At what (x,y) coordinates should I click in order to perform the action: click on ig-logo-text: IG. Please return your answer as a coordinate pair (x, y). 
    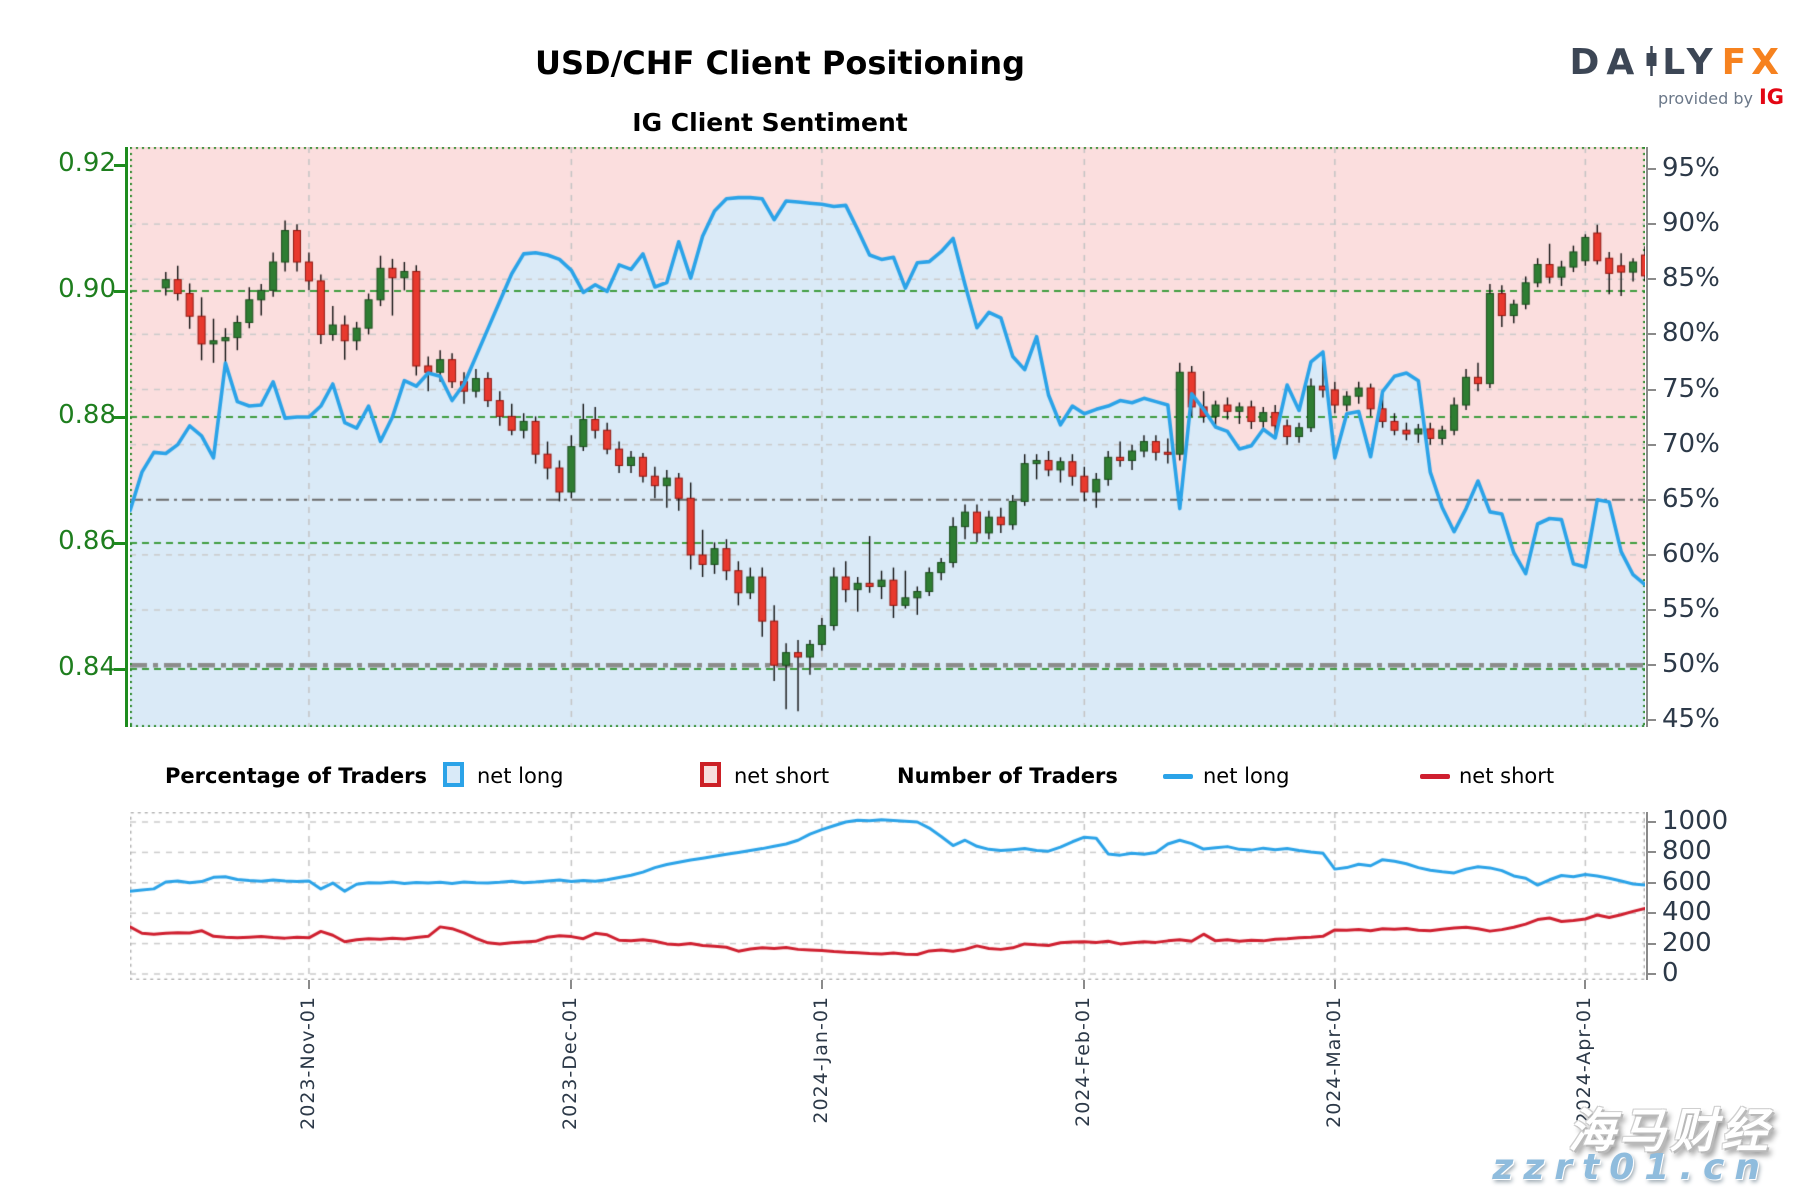
    Looking at the image, I should click on (1771, 97).